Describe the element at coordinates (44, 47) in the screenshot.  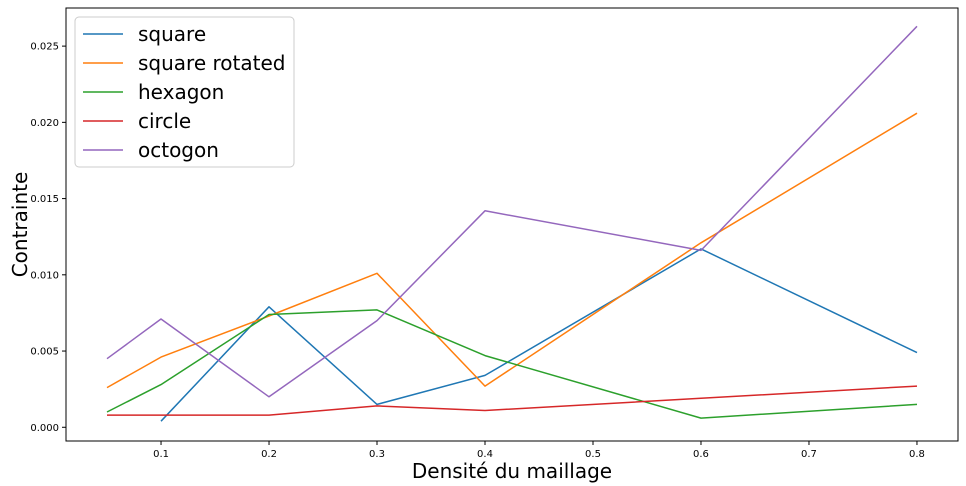
I see `y-tick-label: 0.025` at that location.